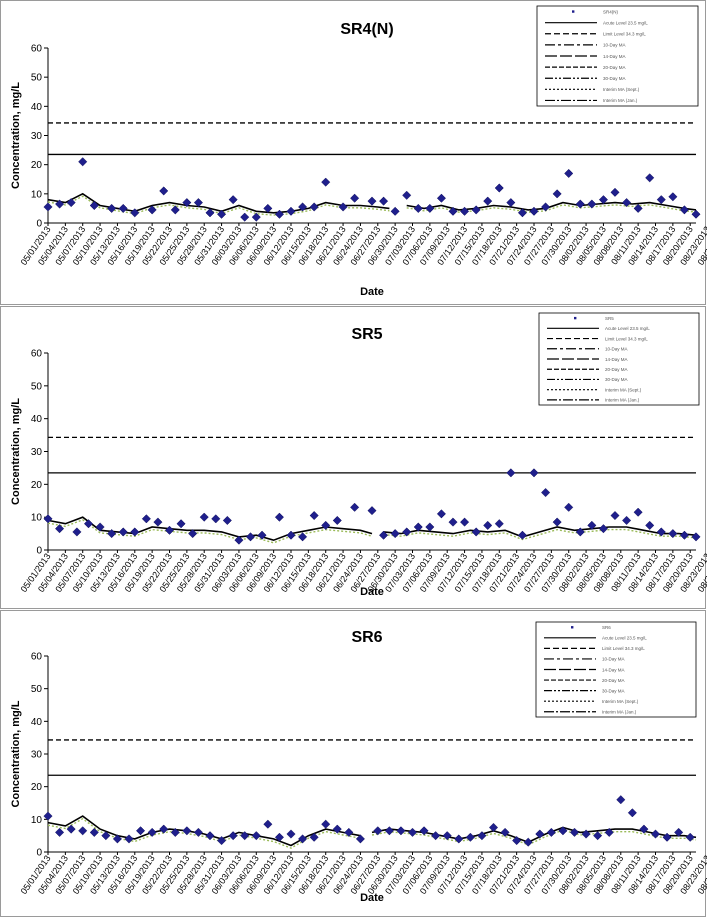 The image size is (707, 918). Describe the element at coordinates (37, 136) in the screenshot. I see `y-tick-label: 30` at that location.